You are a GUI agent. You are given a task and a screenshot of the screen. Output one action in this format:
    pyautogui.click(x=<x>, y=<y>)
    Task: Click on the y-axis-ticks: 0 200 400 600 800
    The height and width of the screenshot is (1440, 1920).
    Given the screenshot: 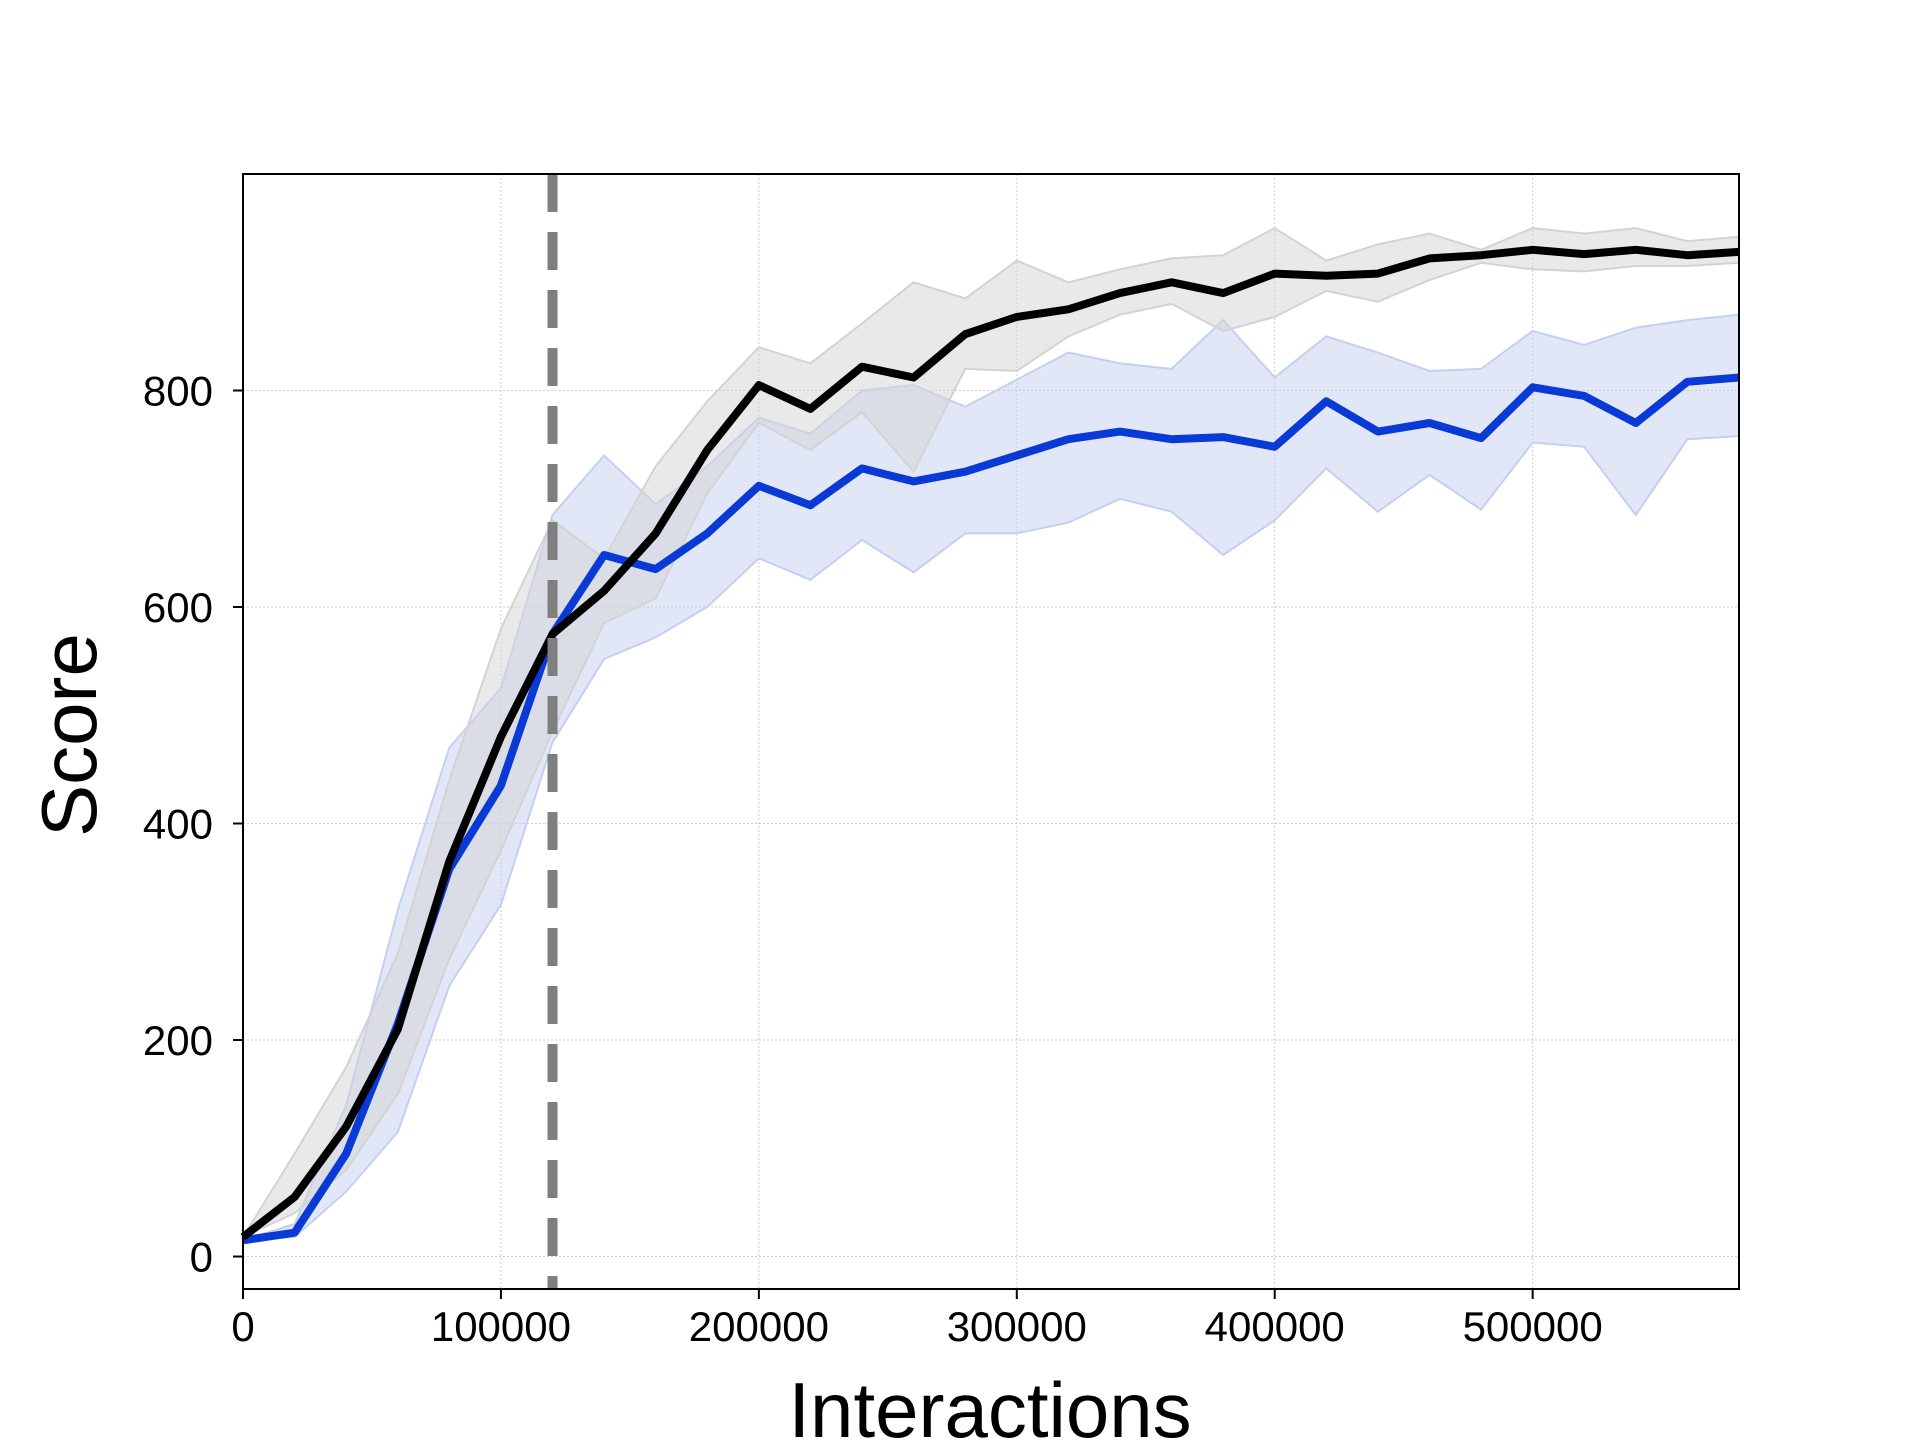 What is the action you would take?
    pyautogui.click(x=193, y=824)
    